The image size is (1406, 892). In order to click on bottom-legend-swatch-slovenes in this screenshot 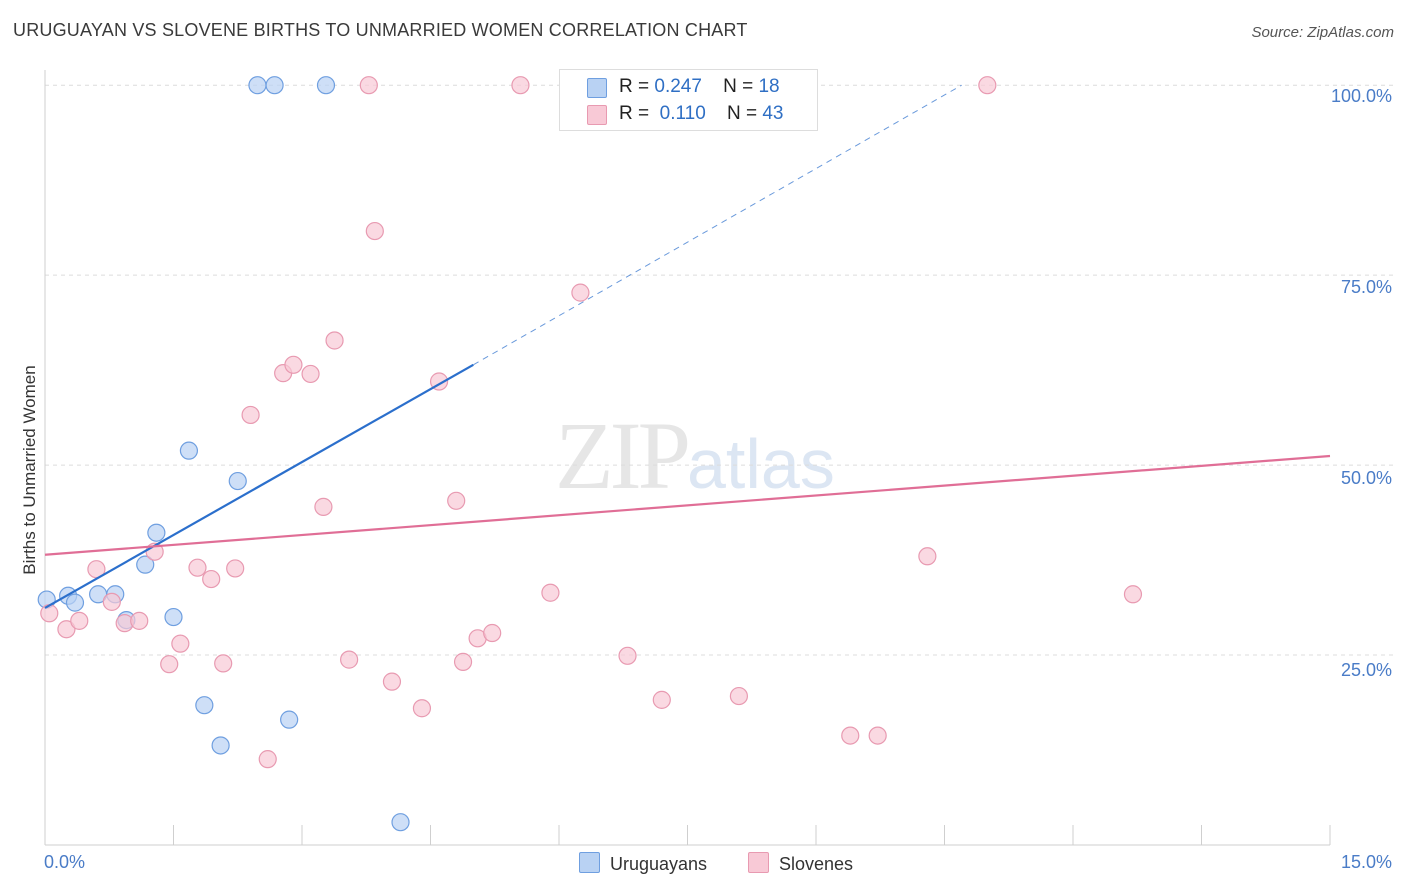, I will do `click(758, 862)`.